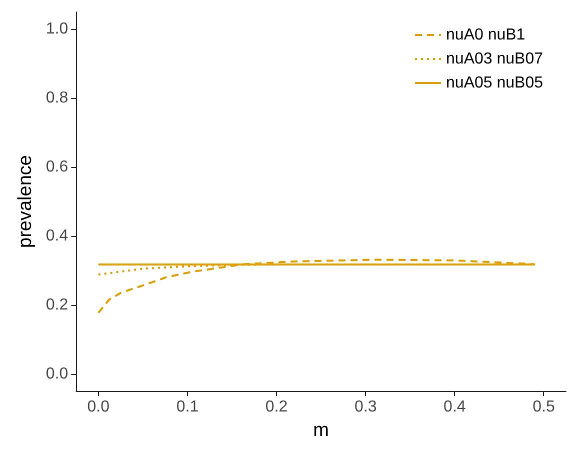 Image resolution: width=576 pixels, height=453 pixels. What do you see at coordinates (495, 83) in the screenshot?
I see `legend-label: nuA05 nuB05` at bounding box center [495, 83].